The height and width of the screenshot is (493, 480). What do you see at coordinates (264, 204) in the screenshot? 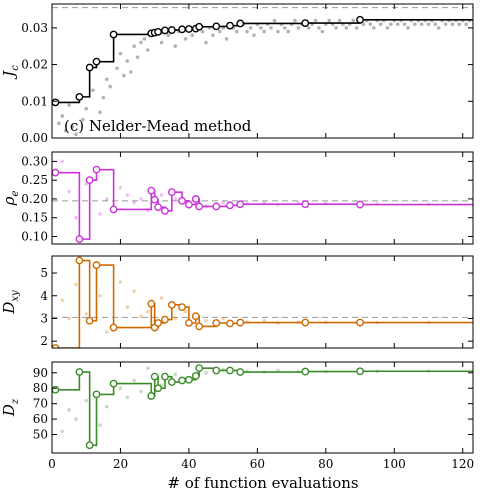
I see `best-so-far-line` at bounding box center [264, 204].